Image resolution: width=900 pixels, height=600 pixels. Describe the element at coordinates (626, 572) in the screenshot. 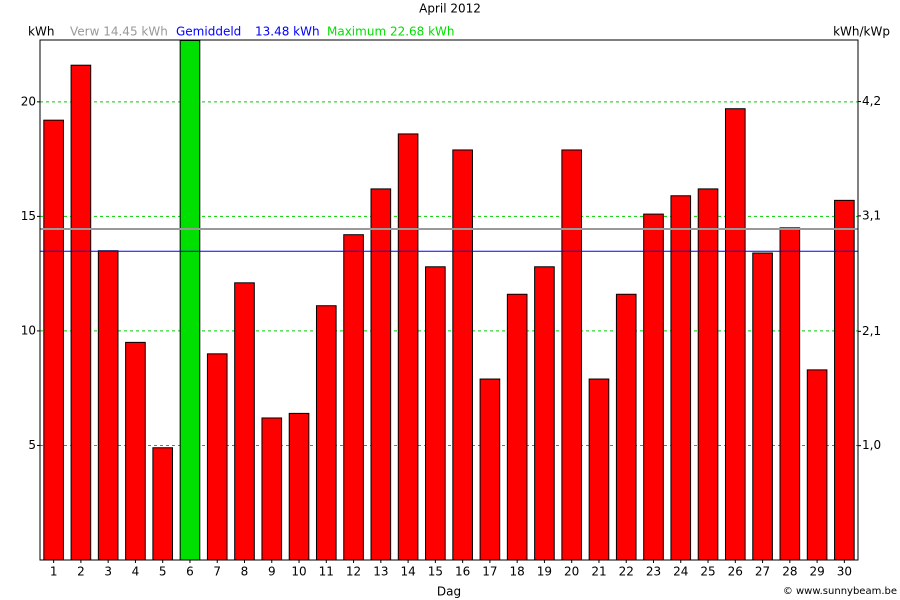

I see `x-tick-label: 22` at that location.